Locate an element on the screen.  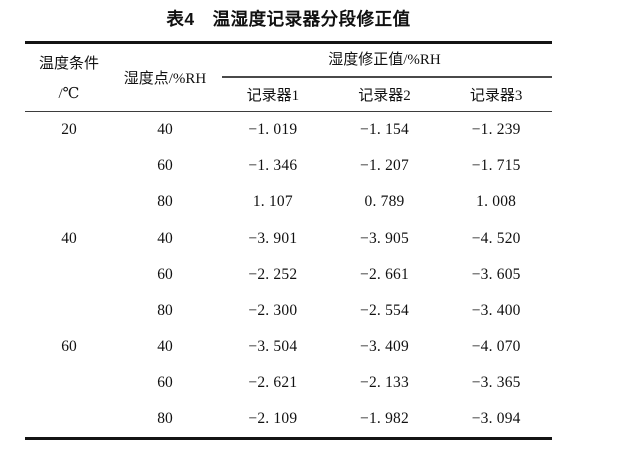
cell-recorder2-value: 0. 789 is located at coordinates (384, 202).